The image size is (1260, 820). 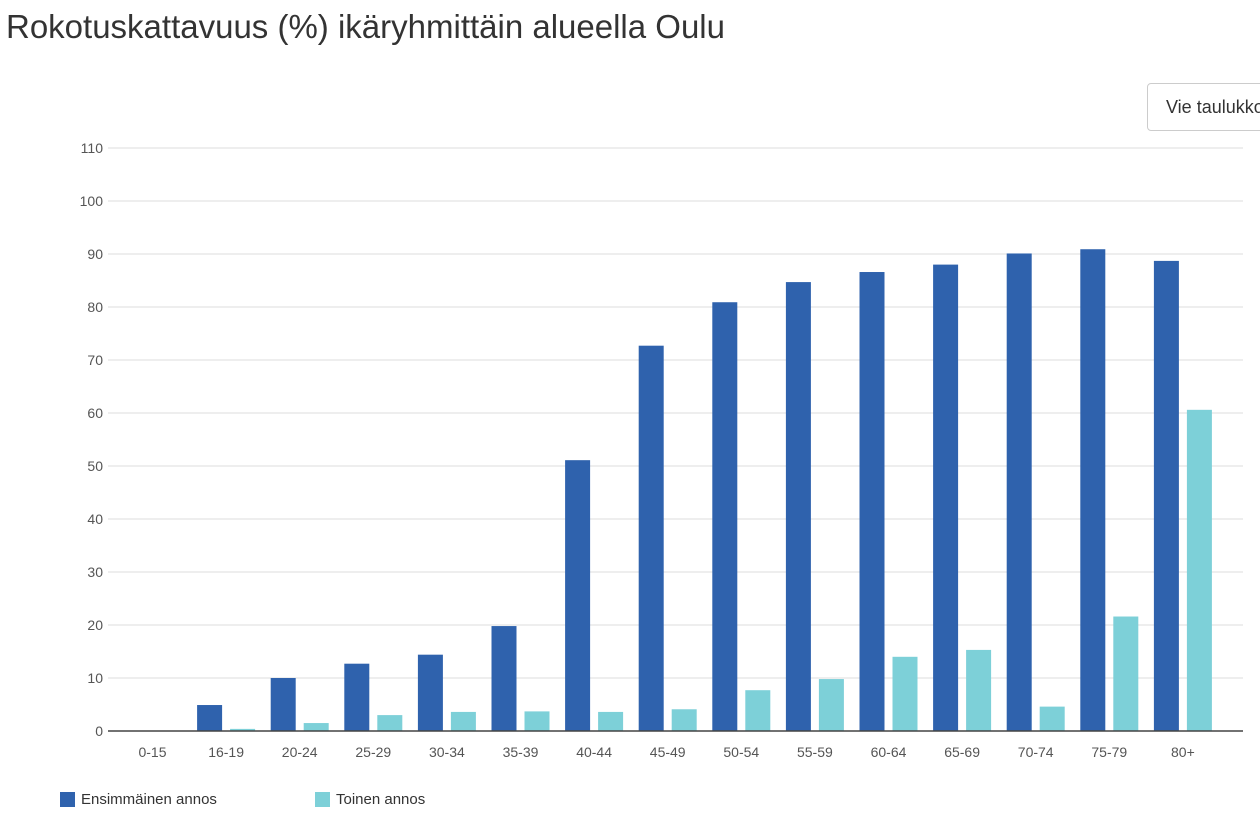 I want to click on x-tick-label: 0-15, so click(x=152, y=752).